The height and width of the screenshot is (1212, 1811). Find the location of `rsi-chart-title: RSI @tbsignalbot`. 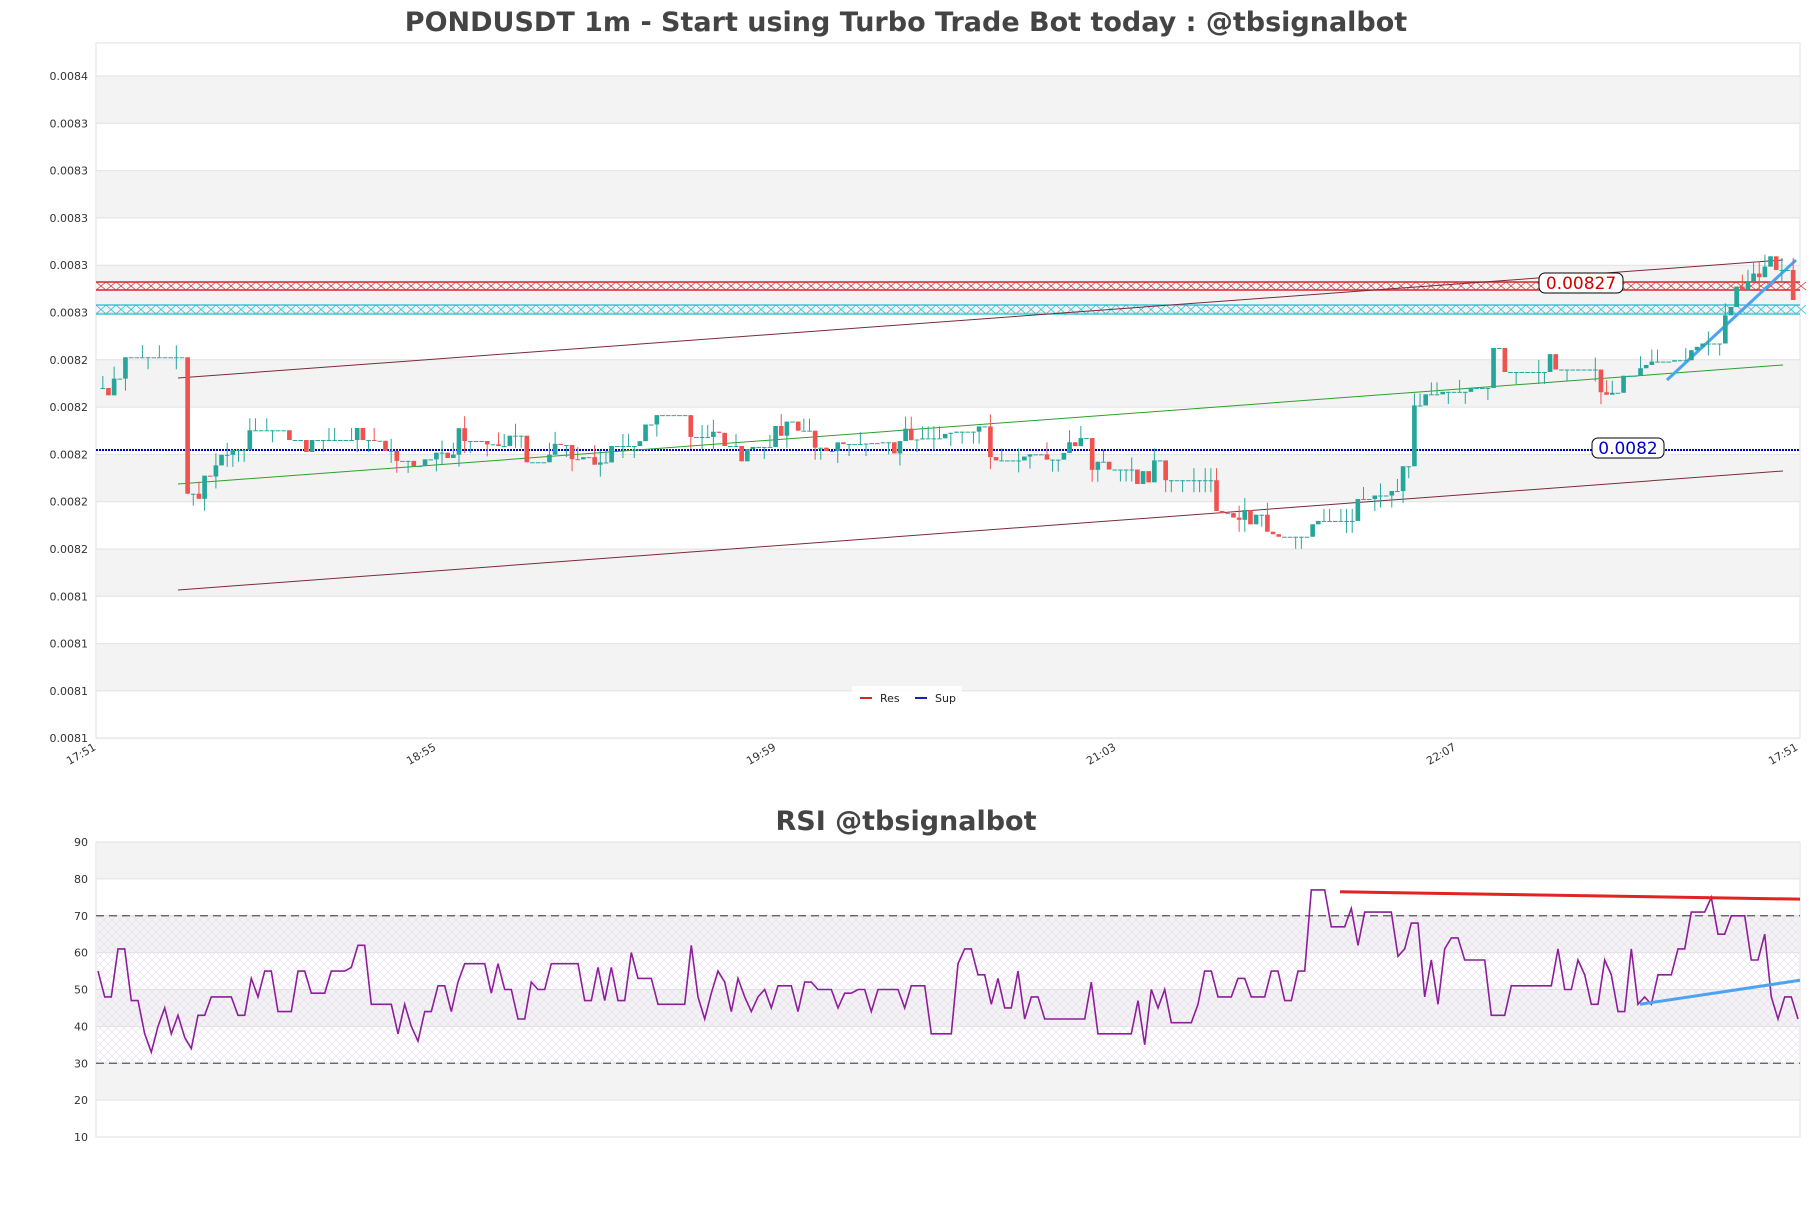

rsi-chart-title: RSI @tbsignalbot is located at coordinates (905, 821).